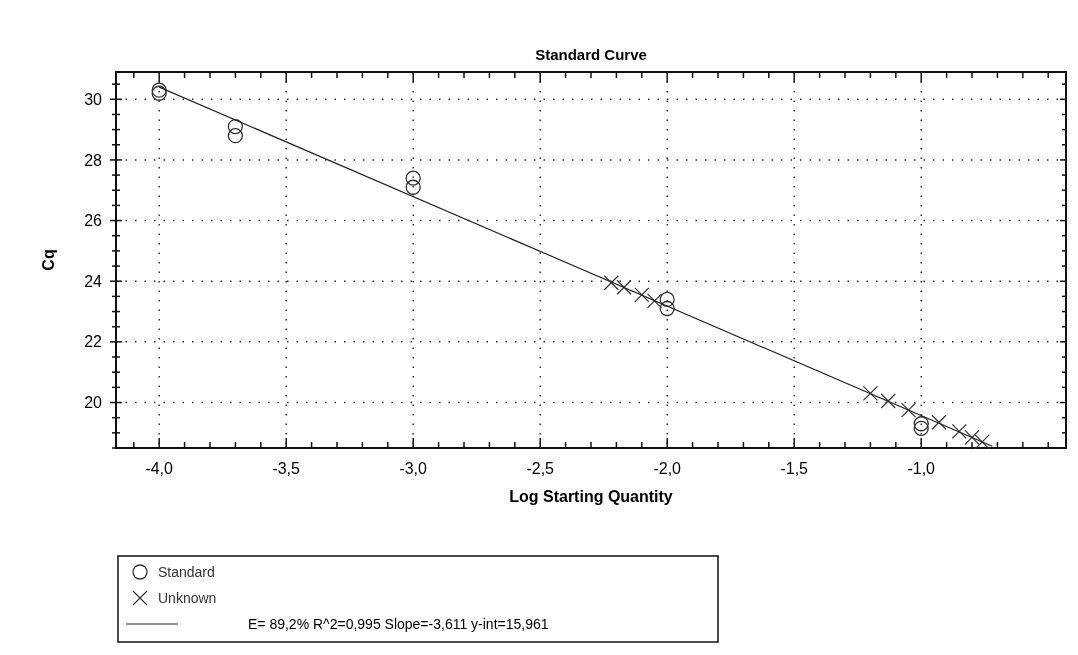  I want to click on chart-title: Standard Curve, so click(591, 54).